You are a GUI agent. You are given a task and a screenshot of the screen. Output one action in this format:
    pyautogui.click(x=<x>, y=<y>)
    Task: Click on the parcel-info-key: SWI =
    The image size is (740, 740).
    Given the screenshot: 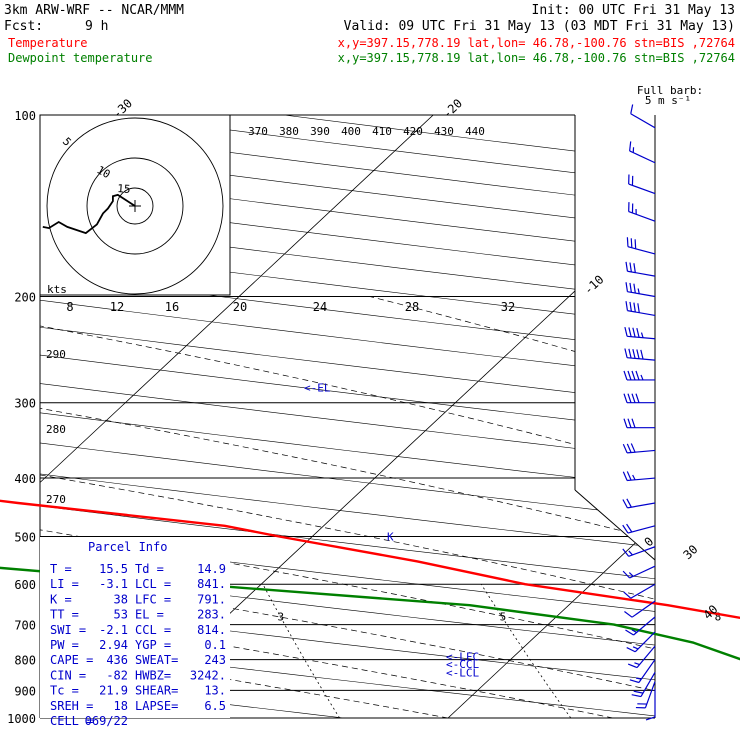 What is the action you would take?
    pyautogui.click(x=68, y=630)
    